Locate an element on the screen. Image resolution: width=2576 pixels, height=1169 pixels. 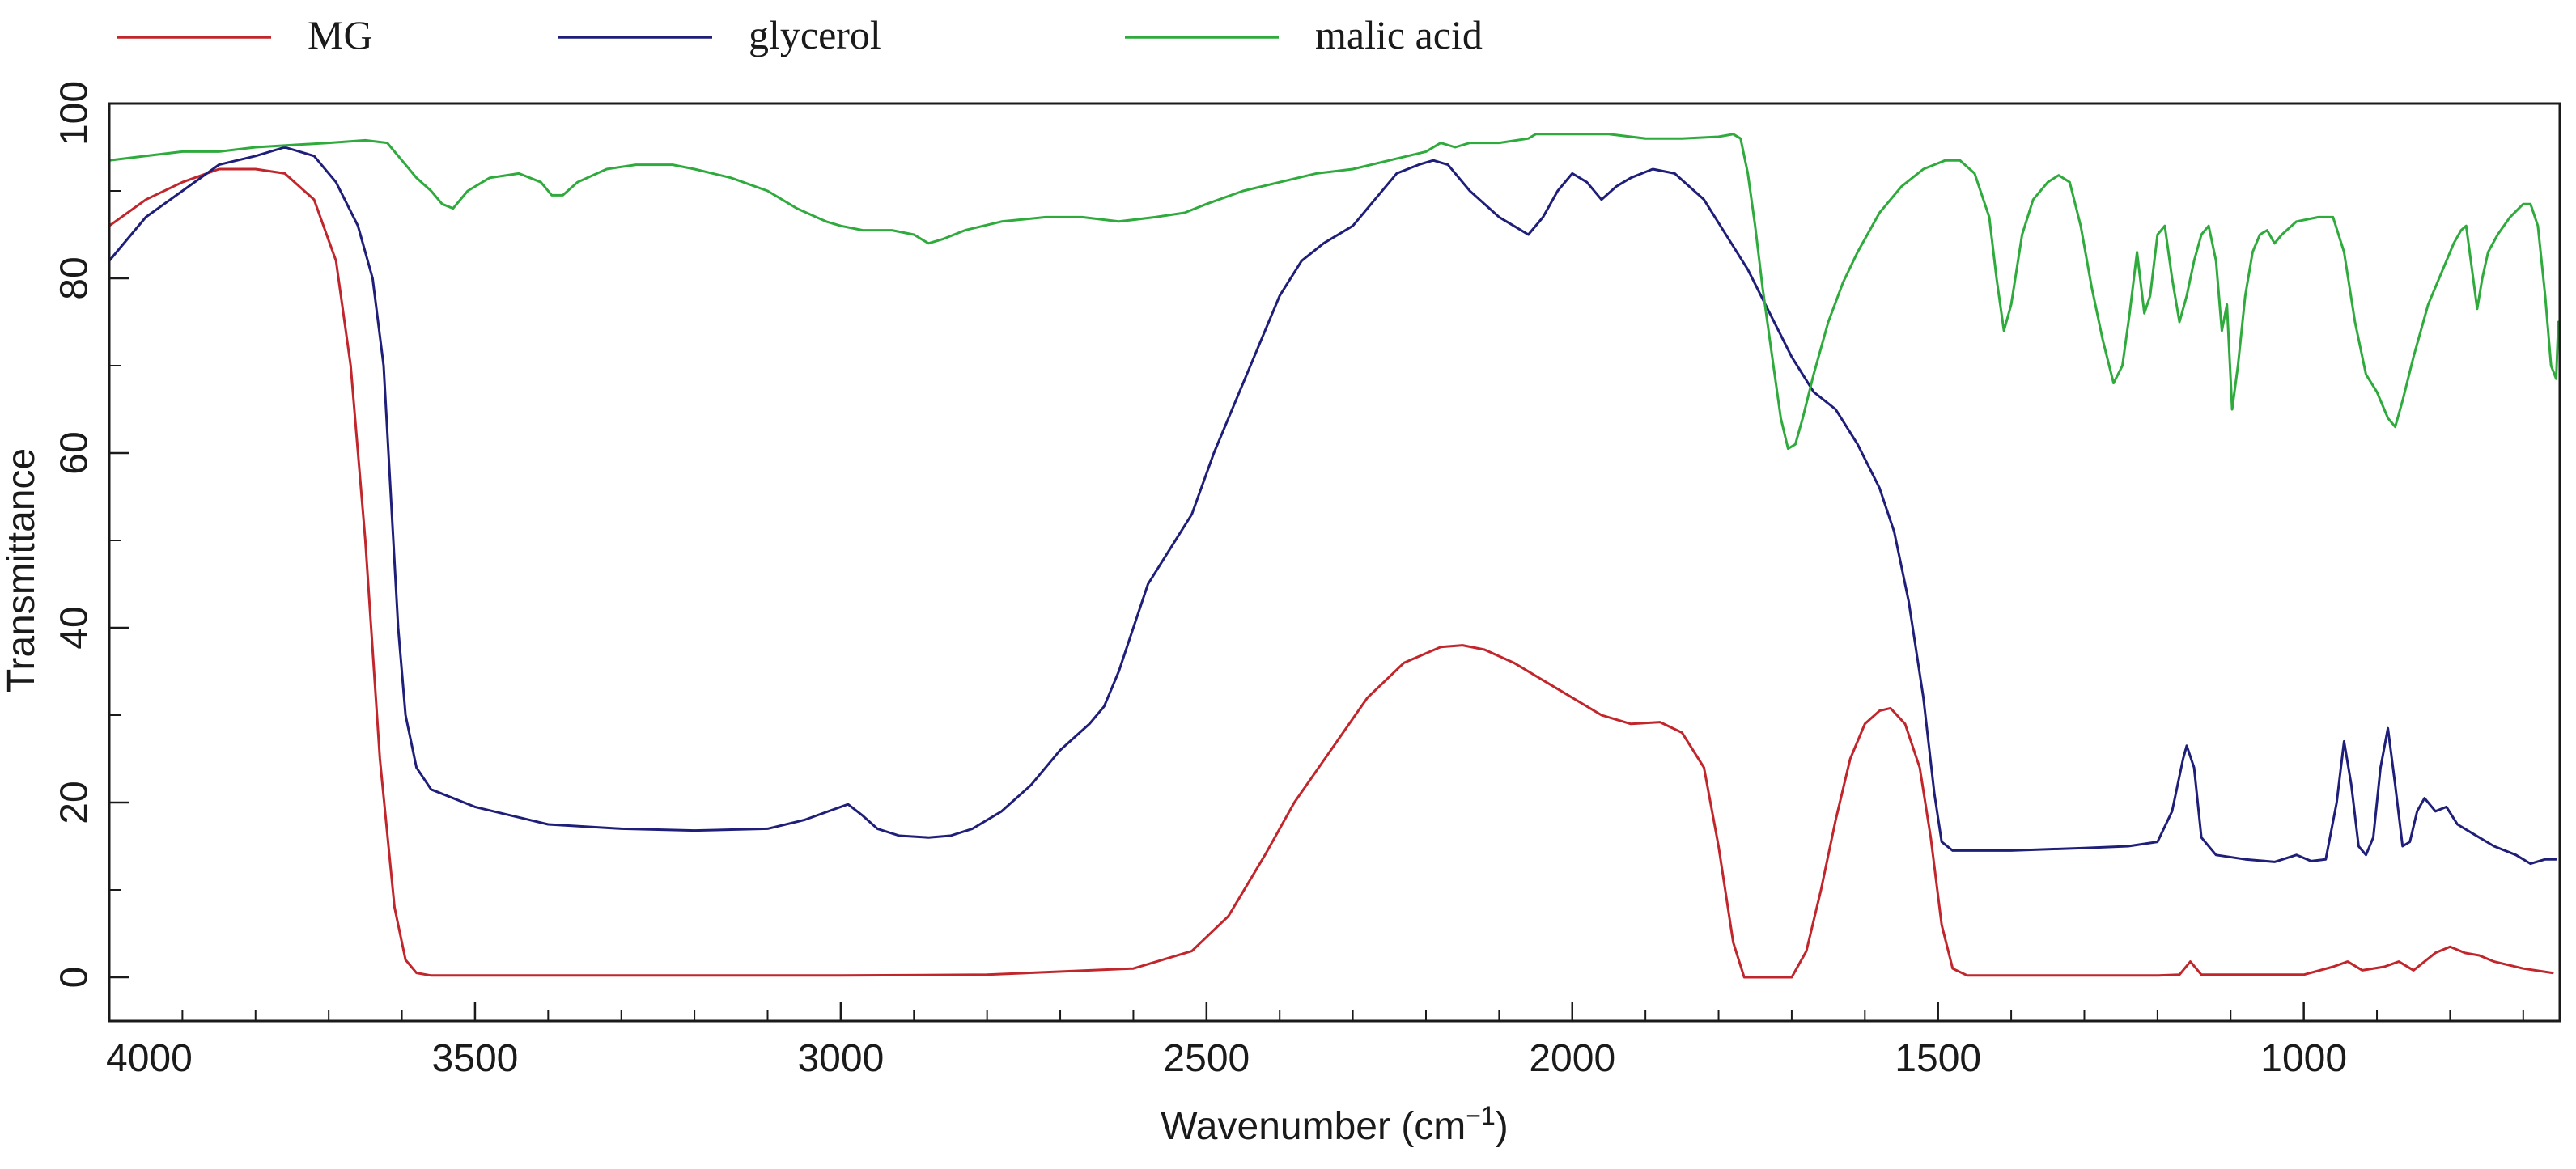
x-tick-label: 1000 is located at coordinates (2303, 1058).